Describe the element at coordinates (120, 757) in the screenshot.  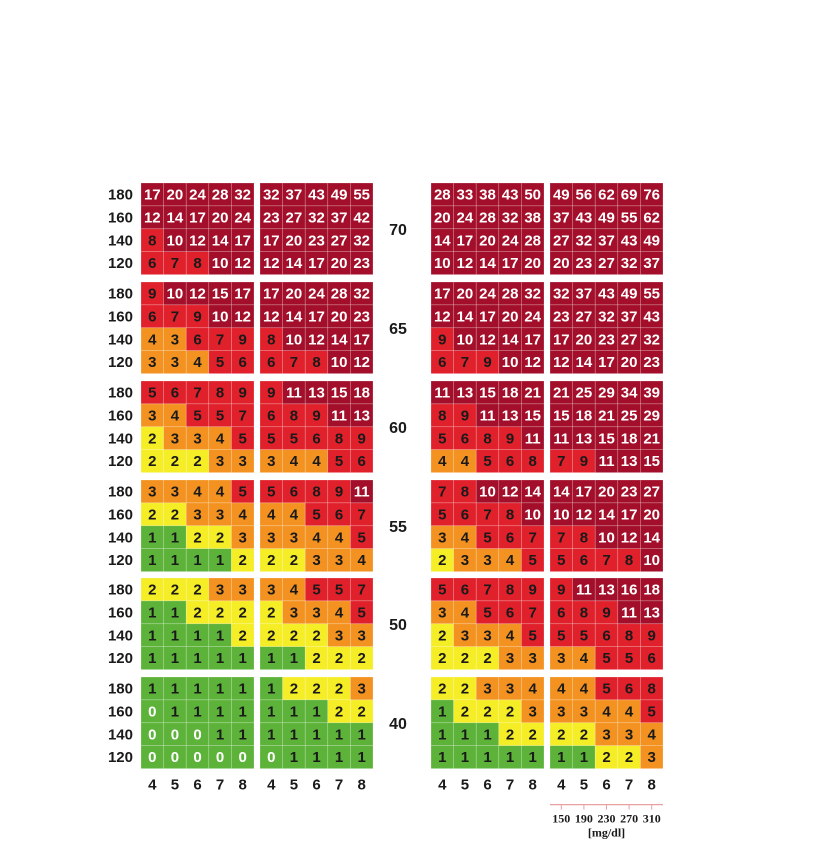
I see `bp-label: 120` at that location.